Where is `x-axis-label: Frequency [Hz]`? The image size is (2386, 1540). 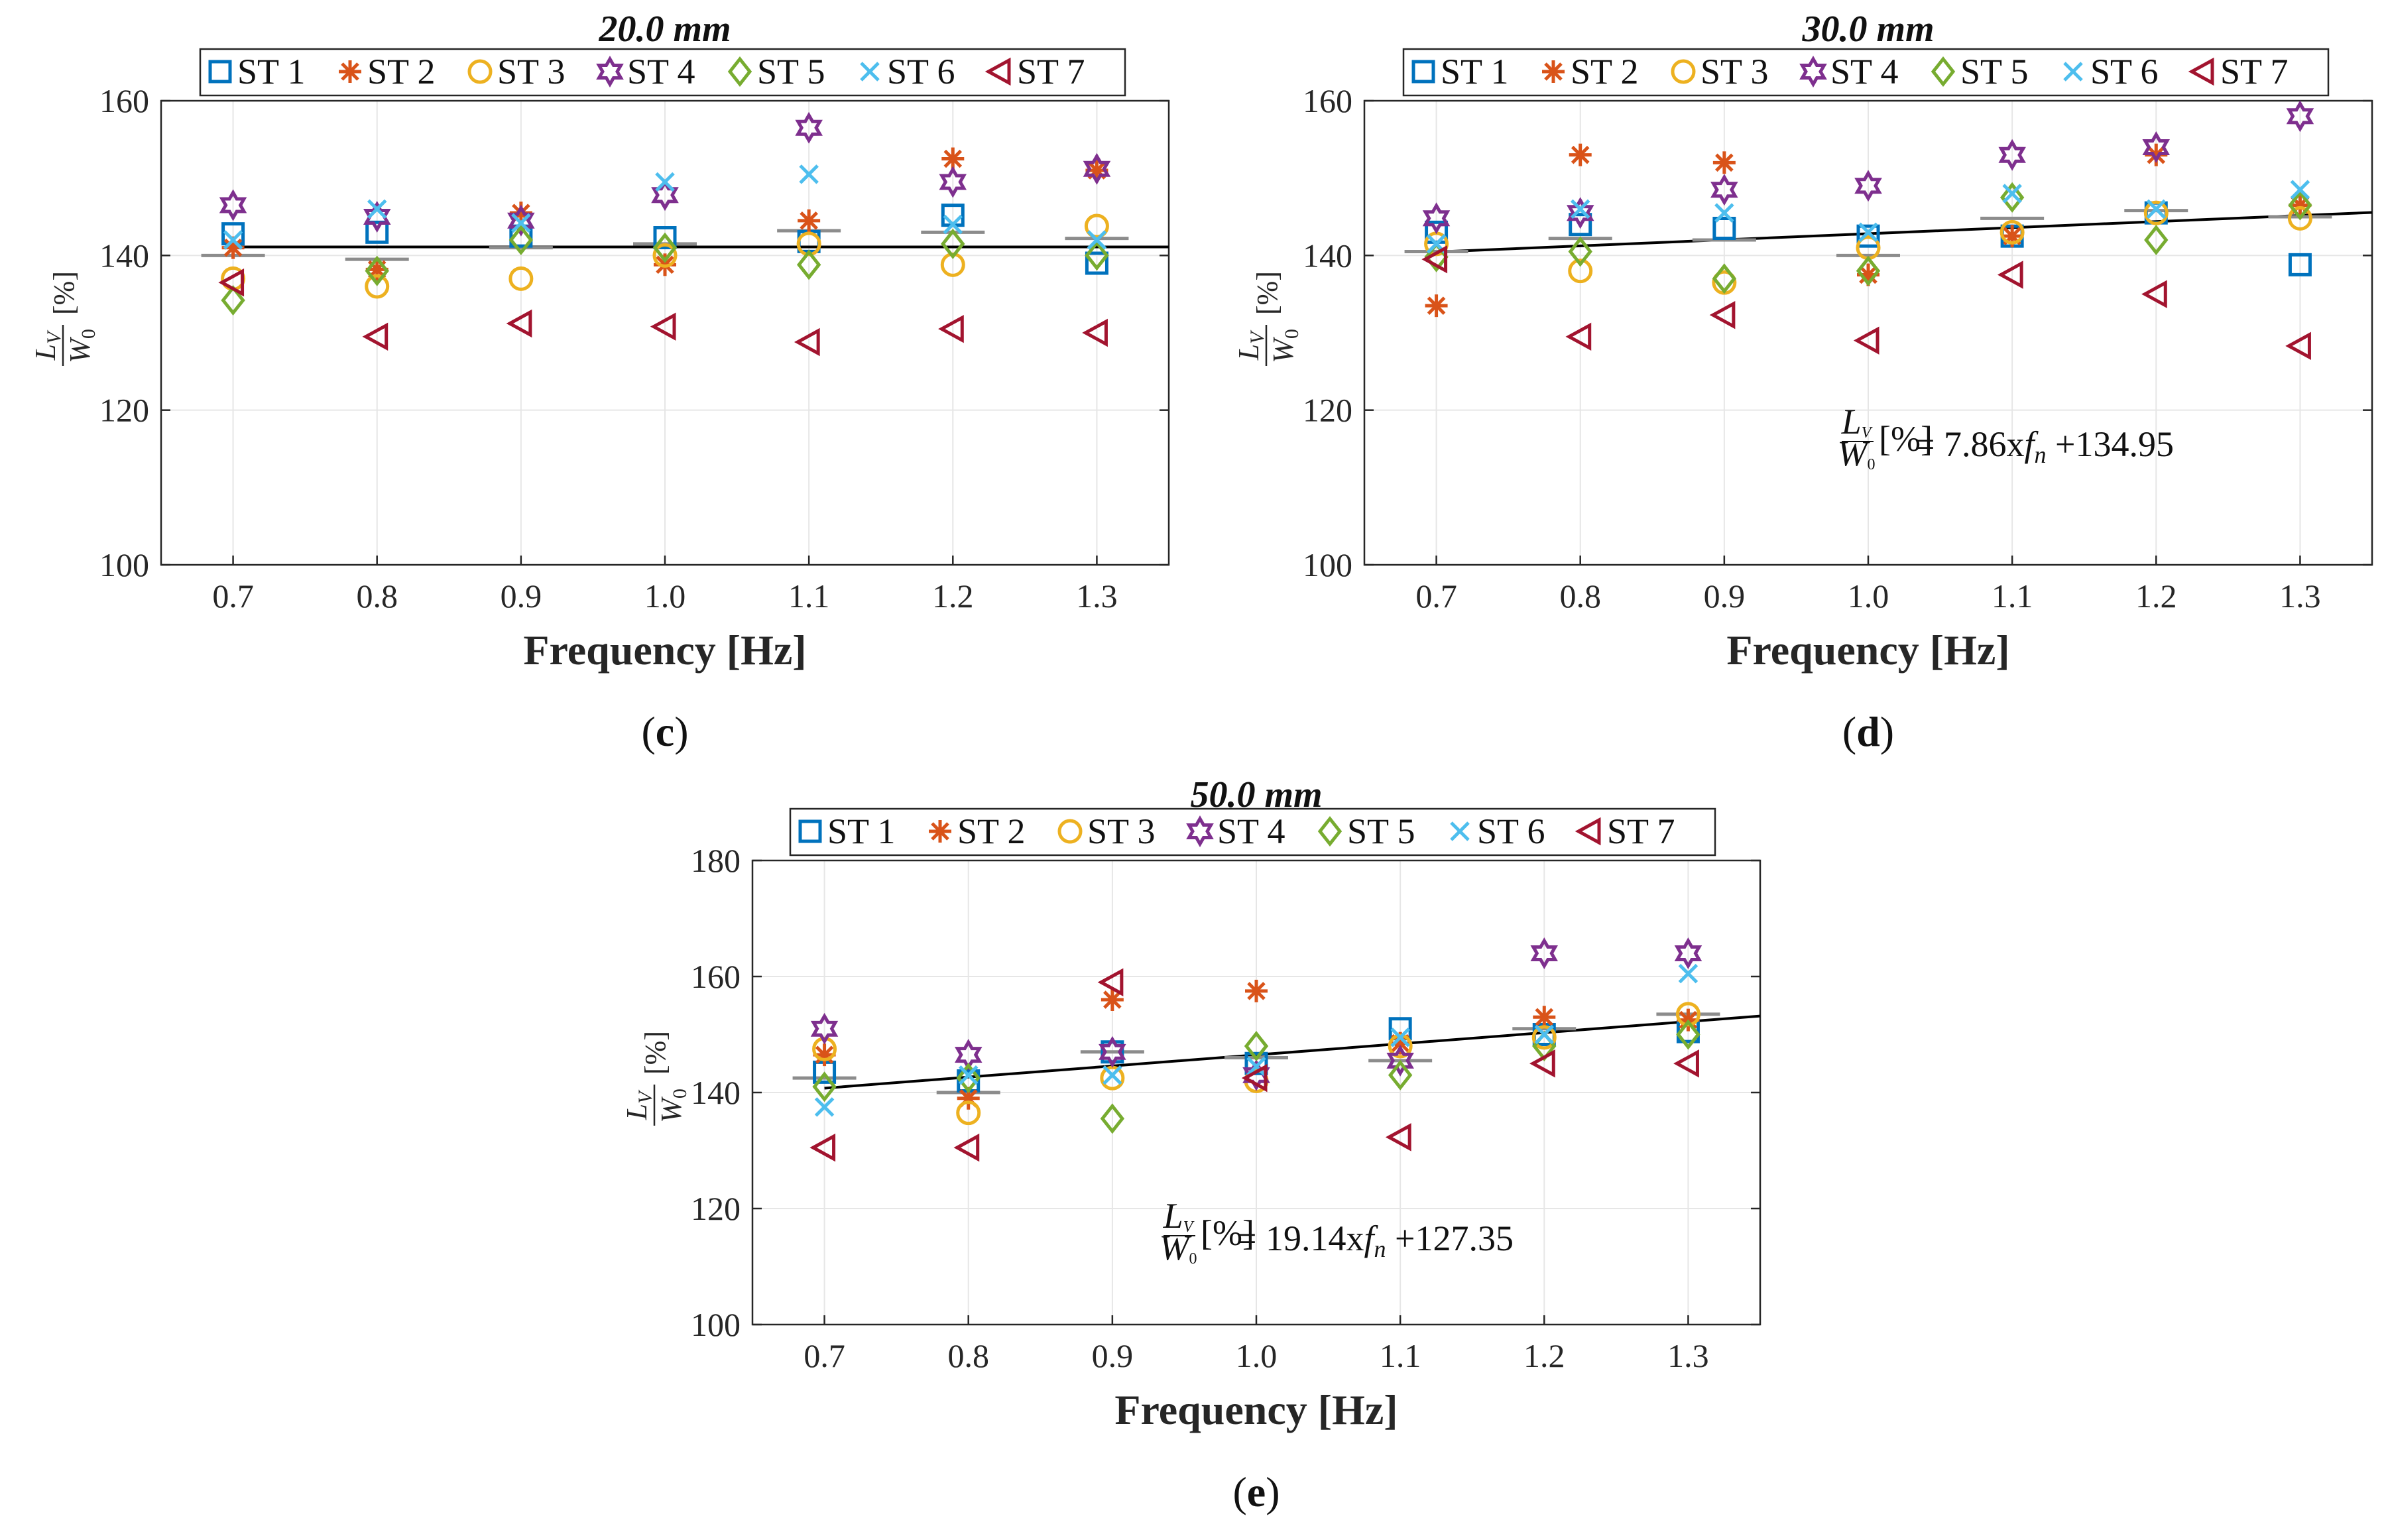 x-axis-label: Frequency [Hz] is located at coordinates (664, 650).